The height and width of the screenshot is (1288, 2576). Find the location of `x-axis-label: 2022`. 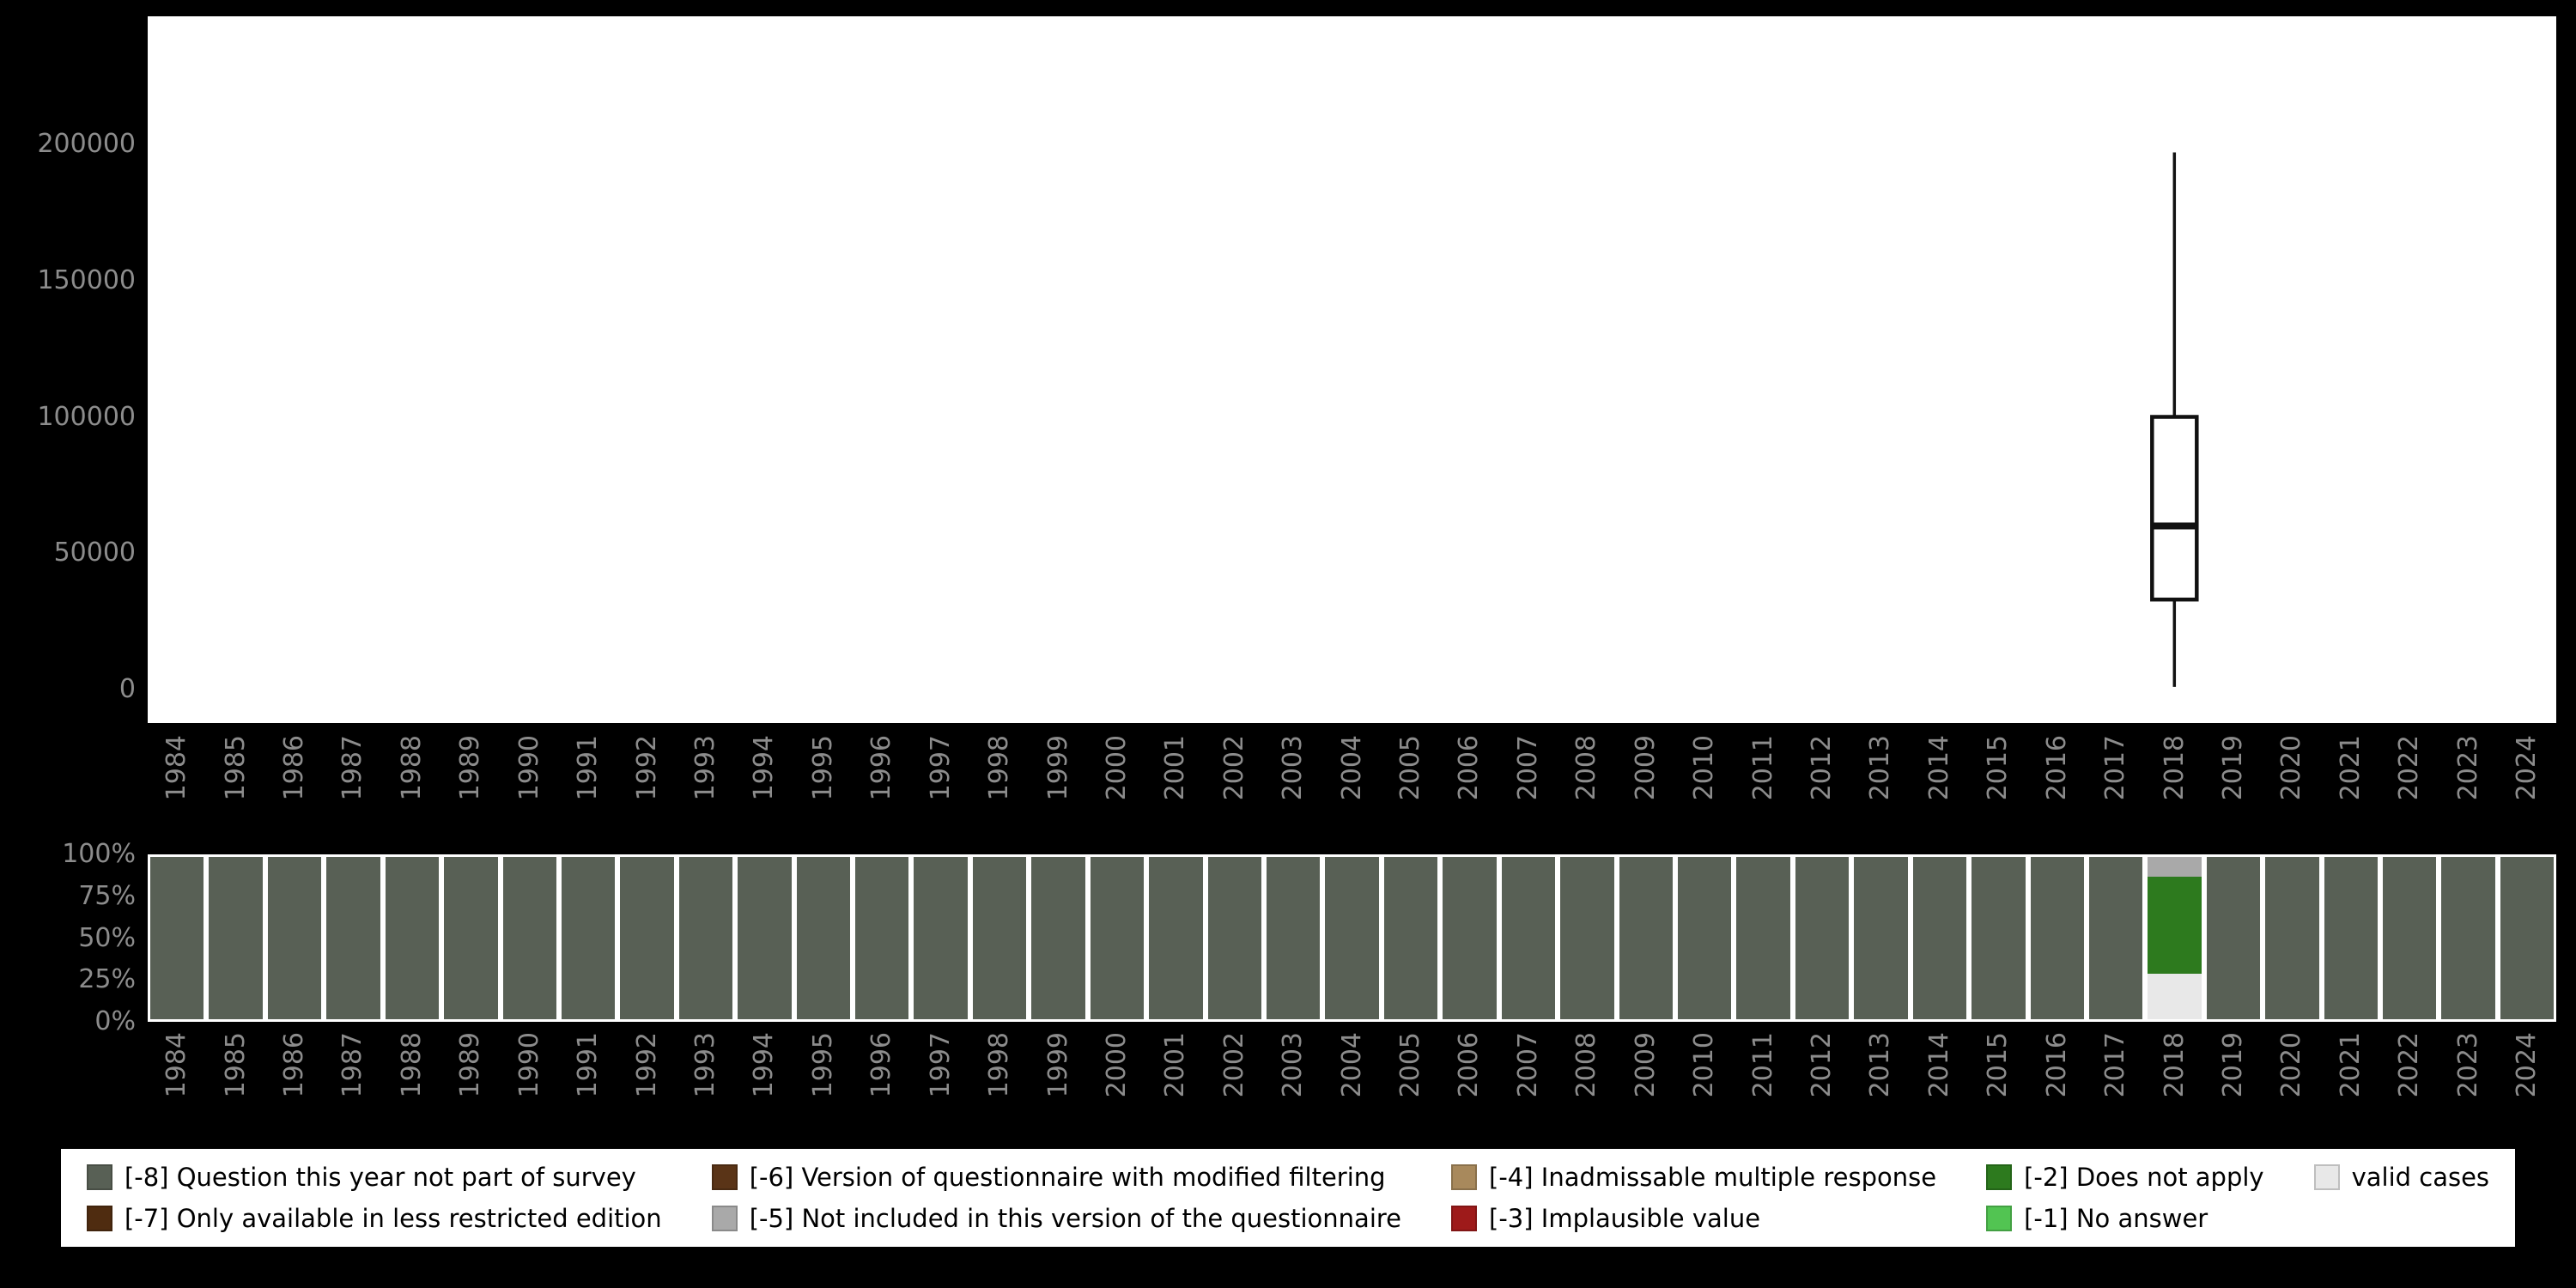

x-axis-label: 2022 is located at coordinates (2409, 768).